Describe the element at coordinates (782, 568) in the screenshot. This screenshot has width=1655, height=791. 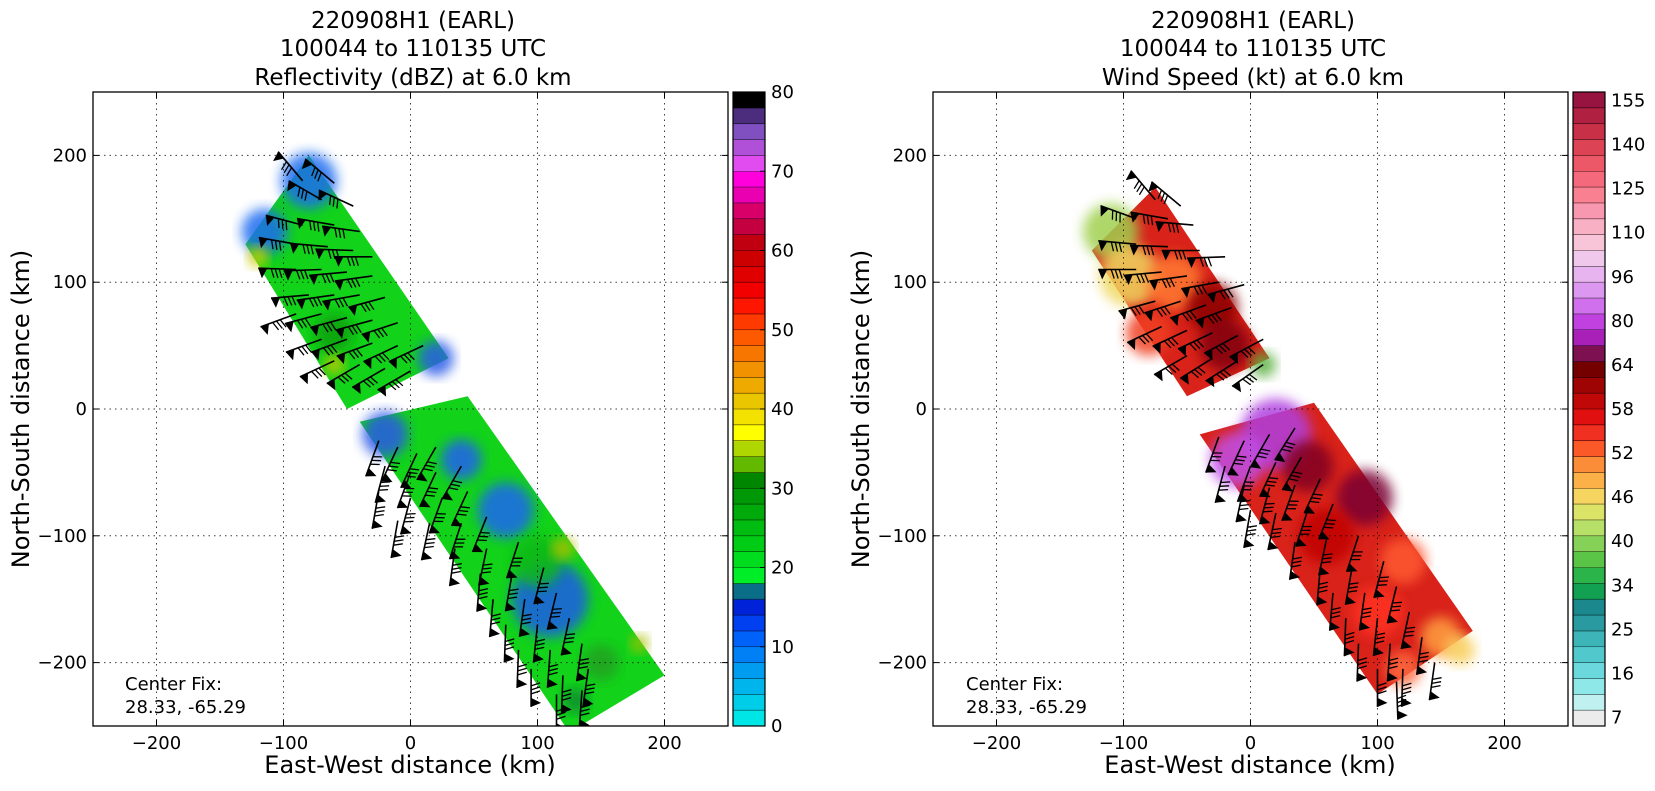
I see `colorbar-tick-label: 20` at that location.